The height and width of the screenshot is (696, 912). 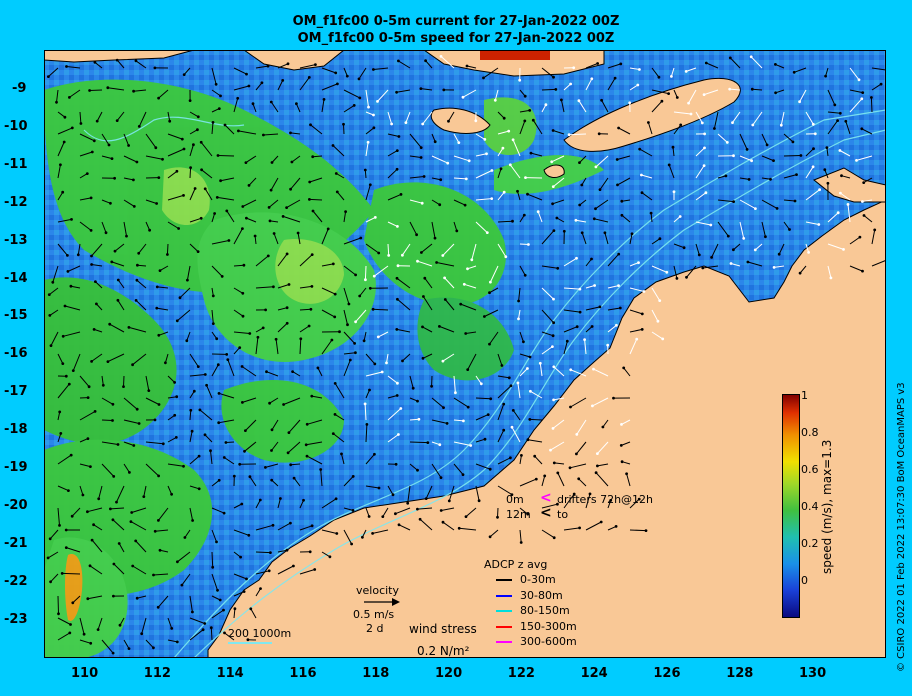 What do you see at coordinates (260, 633) in the screenshot?
I see `bathymetry-key: 200 1000m` at bounding box center [260, 633].